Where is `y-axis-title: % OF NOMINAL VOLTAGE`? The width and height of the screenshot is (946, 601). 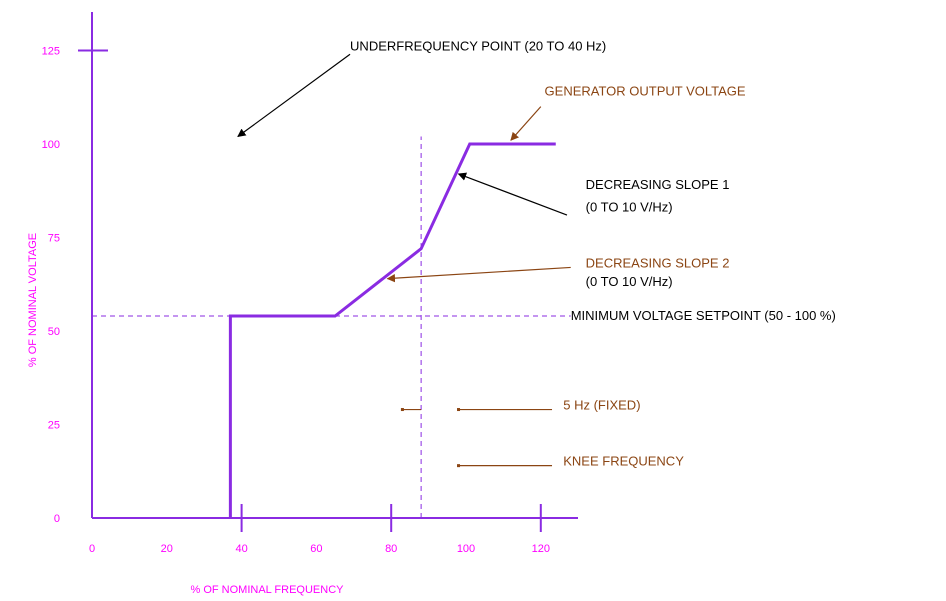
y-axis-title: % OF NOMINAL VOLTAGE is located at coordinates (33, 300).